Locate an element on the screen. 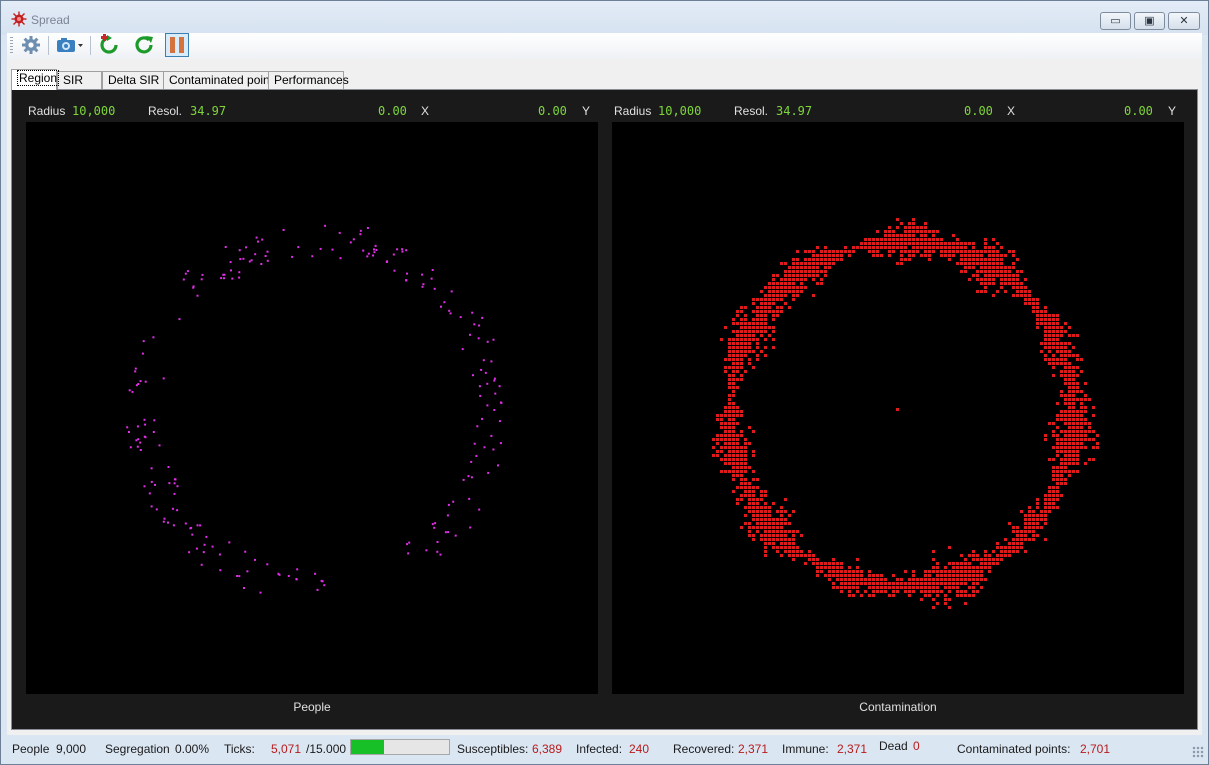  tab-contaminated-points: Contaminated points is located at coordinates (221, 80).